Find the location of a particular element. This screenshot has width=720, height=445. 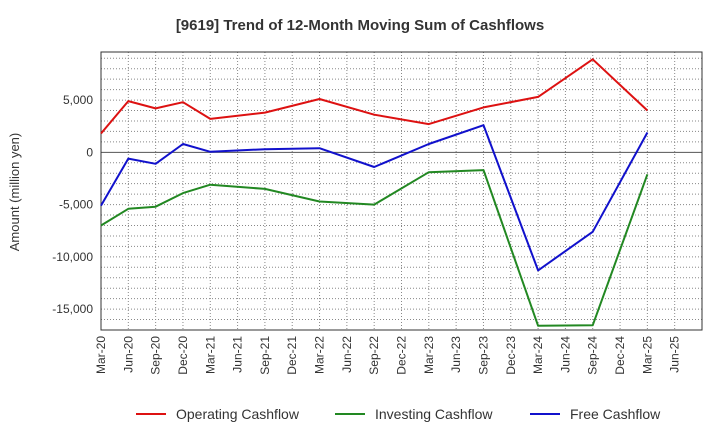

x-tick-label: Jun-23 is located at coordinates (456, 354).